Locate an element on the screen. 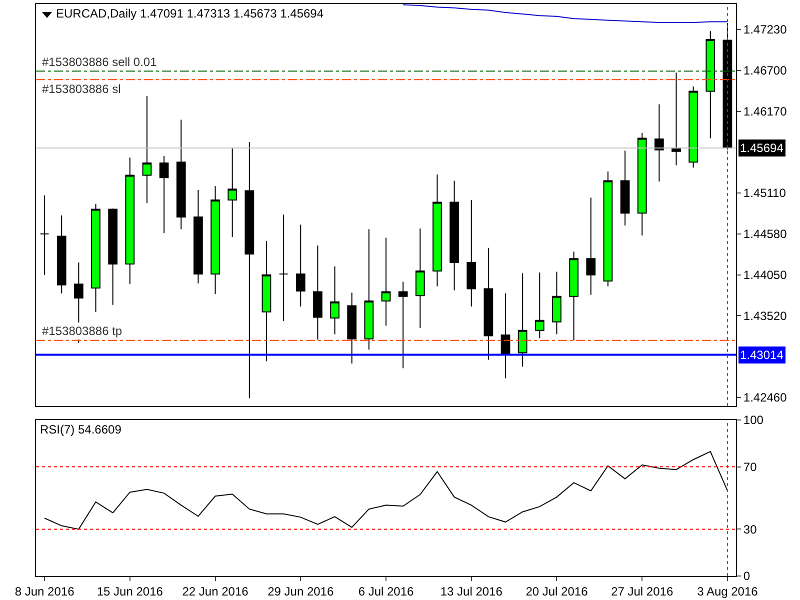 The image size is (800, 600). y-tick-label: 100 is located at coordinates (753, 420).